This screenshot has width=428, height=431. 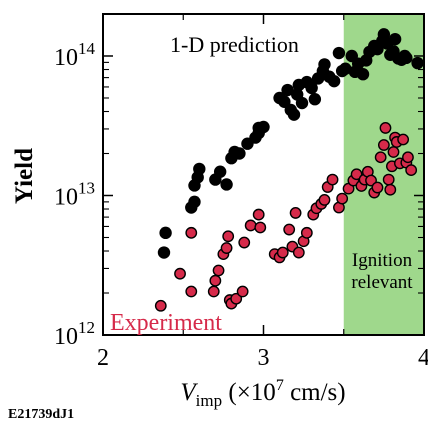 What do you see at coordinates (209, 400) in the screenshot?
I see `x-axis-title-sub: imp` at bounding box center [209, 400].